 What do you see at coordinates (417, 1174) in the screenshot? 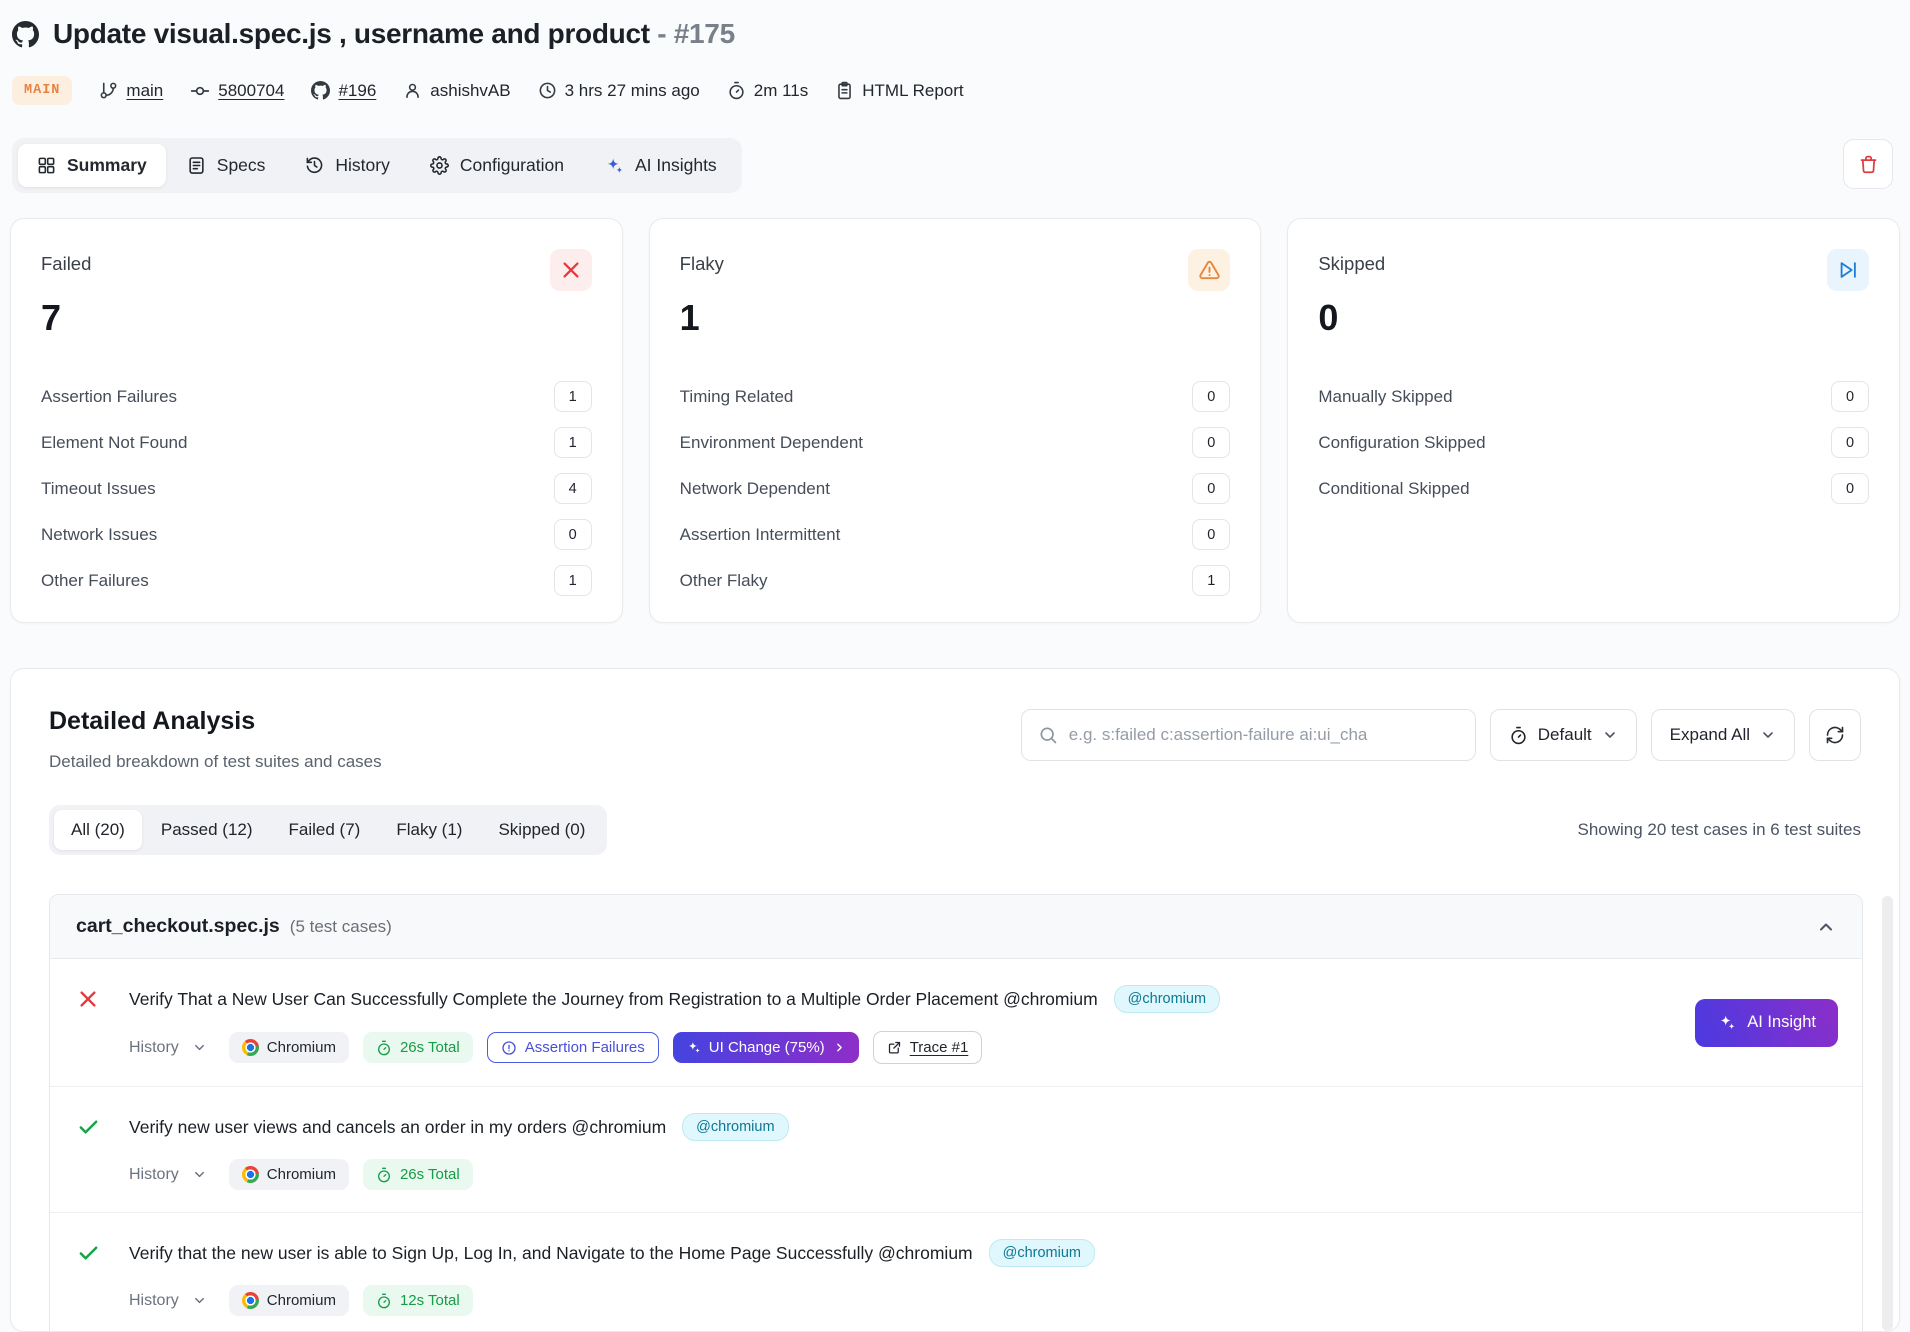
I see `duration-badge: 26s Total` at bounding box center [417, 1174].